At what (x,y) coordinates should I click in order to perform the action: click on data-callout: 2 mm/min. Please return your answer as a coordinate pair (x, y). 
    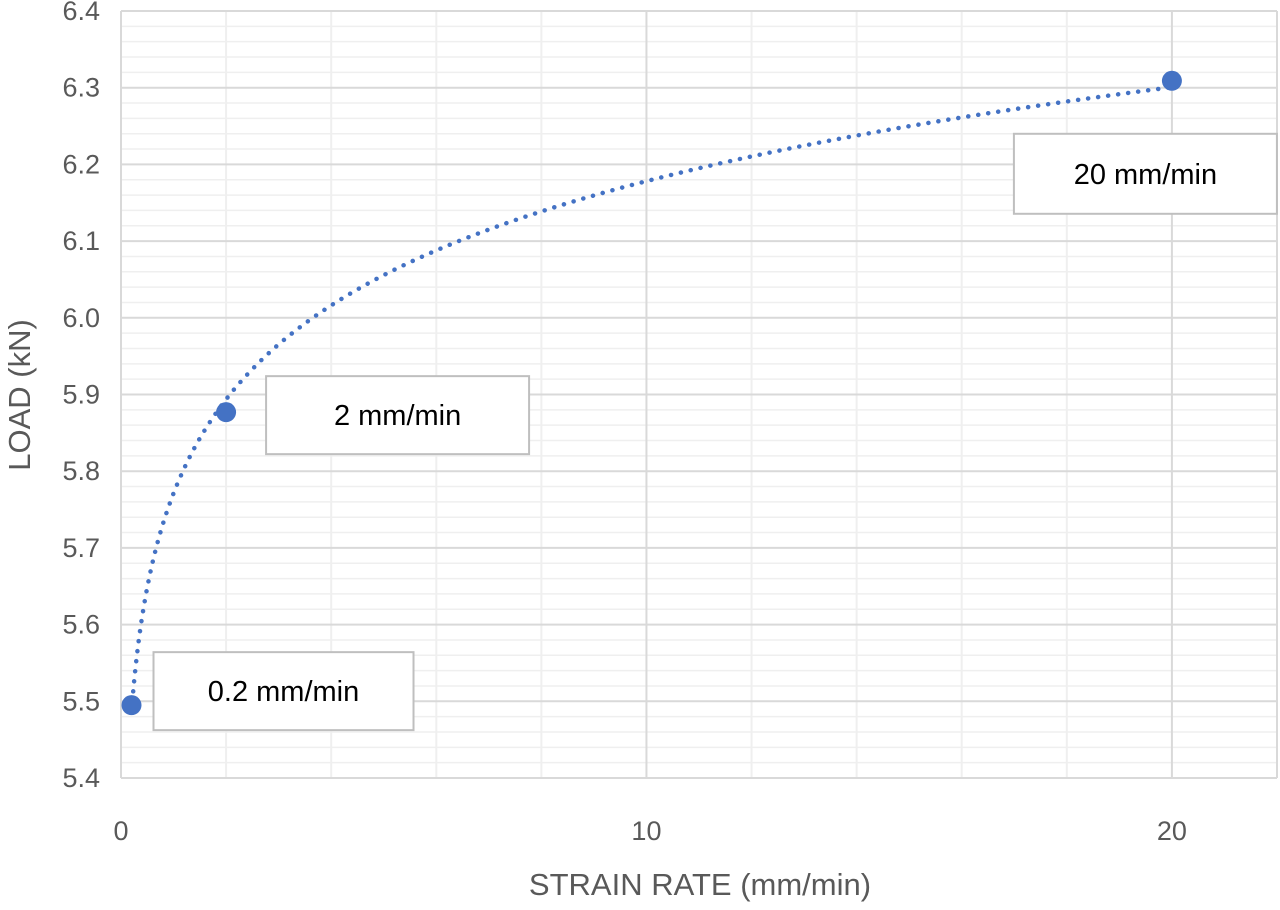
    Looking at the image, I should click on (398, 415).